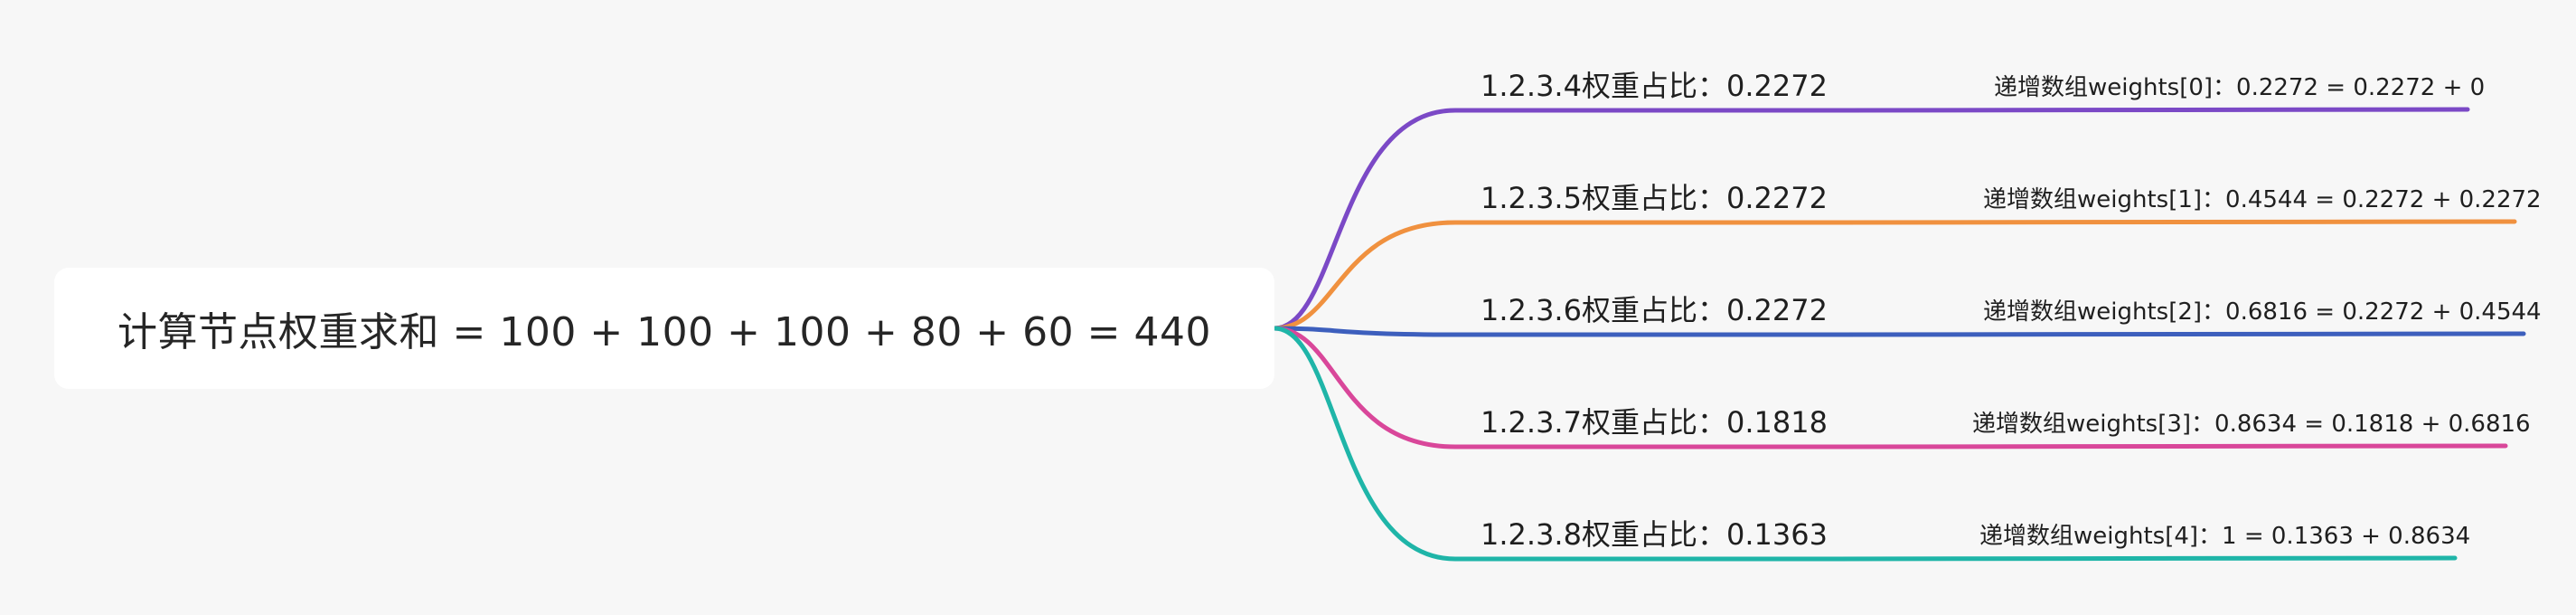 The image size is (2576, 615). I want to click on leaf-label-1: 递增数组weights[0]：0.2272 = 0.2272 + 0, so click(2240, 87).